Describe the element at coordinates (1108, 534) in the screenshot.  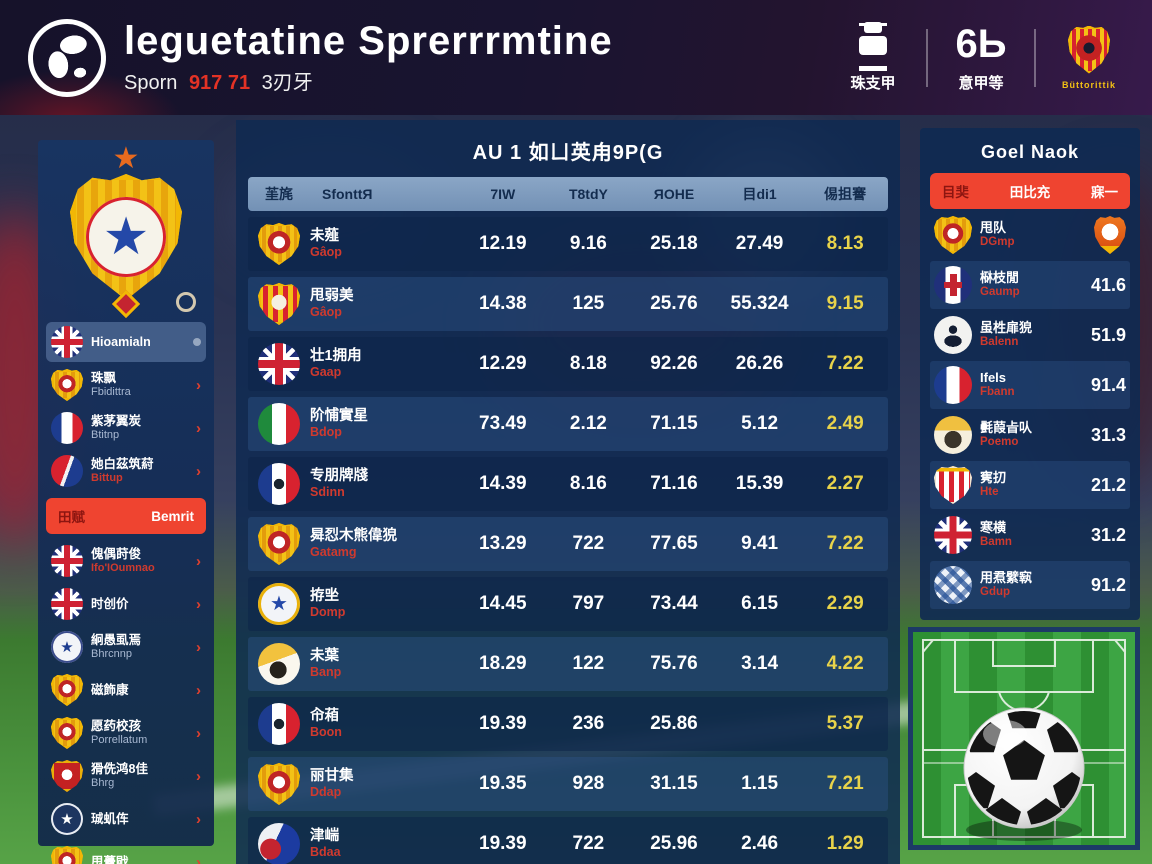
I see `rank-value: 31.2` at that location.